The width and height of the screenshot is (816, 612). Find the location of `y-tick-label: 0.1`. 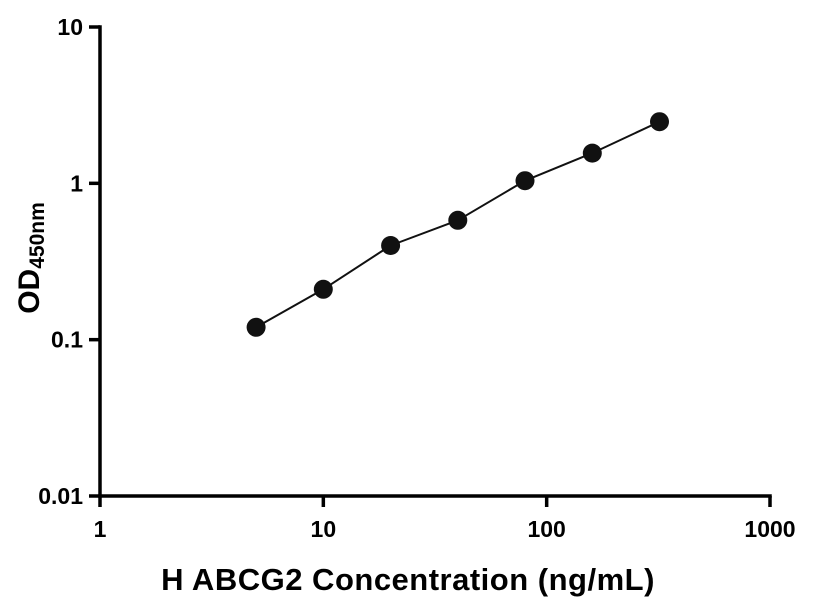

y-tick-label: 0.1 is located at coordinates (67, 340).